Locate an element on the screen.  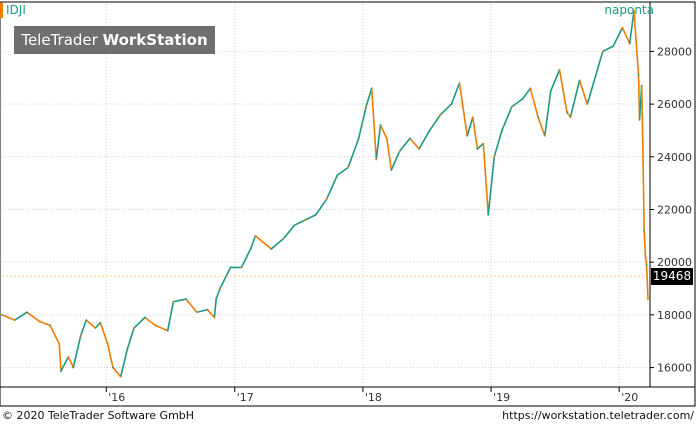
y-tick-labels: 16000 18000 20000 22000 24000 26000 28000 is located at coordinates (671, 210).